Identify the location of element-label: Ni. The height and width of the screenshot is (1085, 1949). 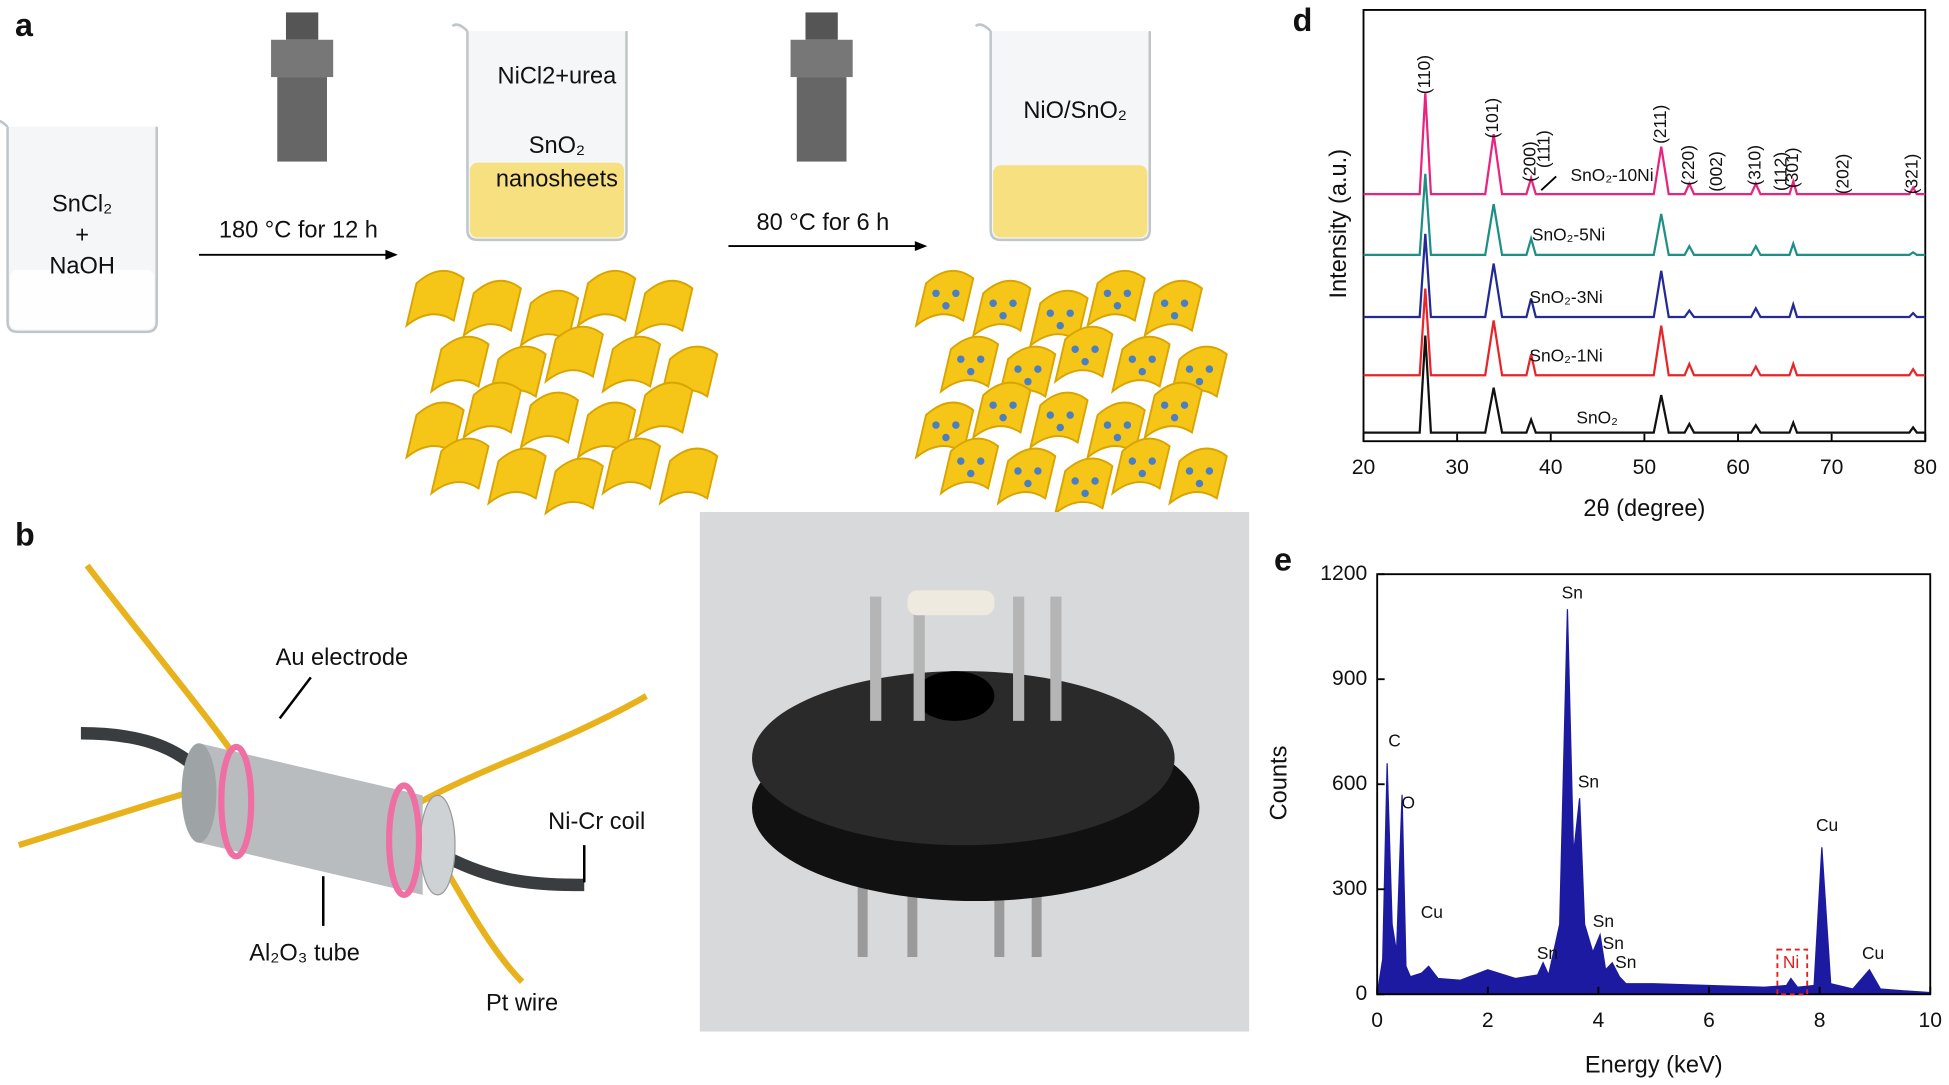
(1791, 962).